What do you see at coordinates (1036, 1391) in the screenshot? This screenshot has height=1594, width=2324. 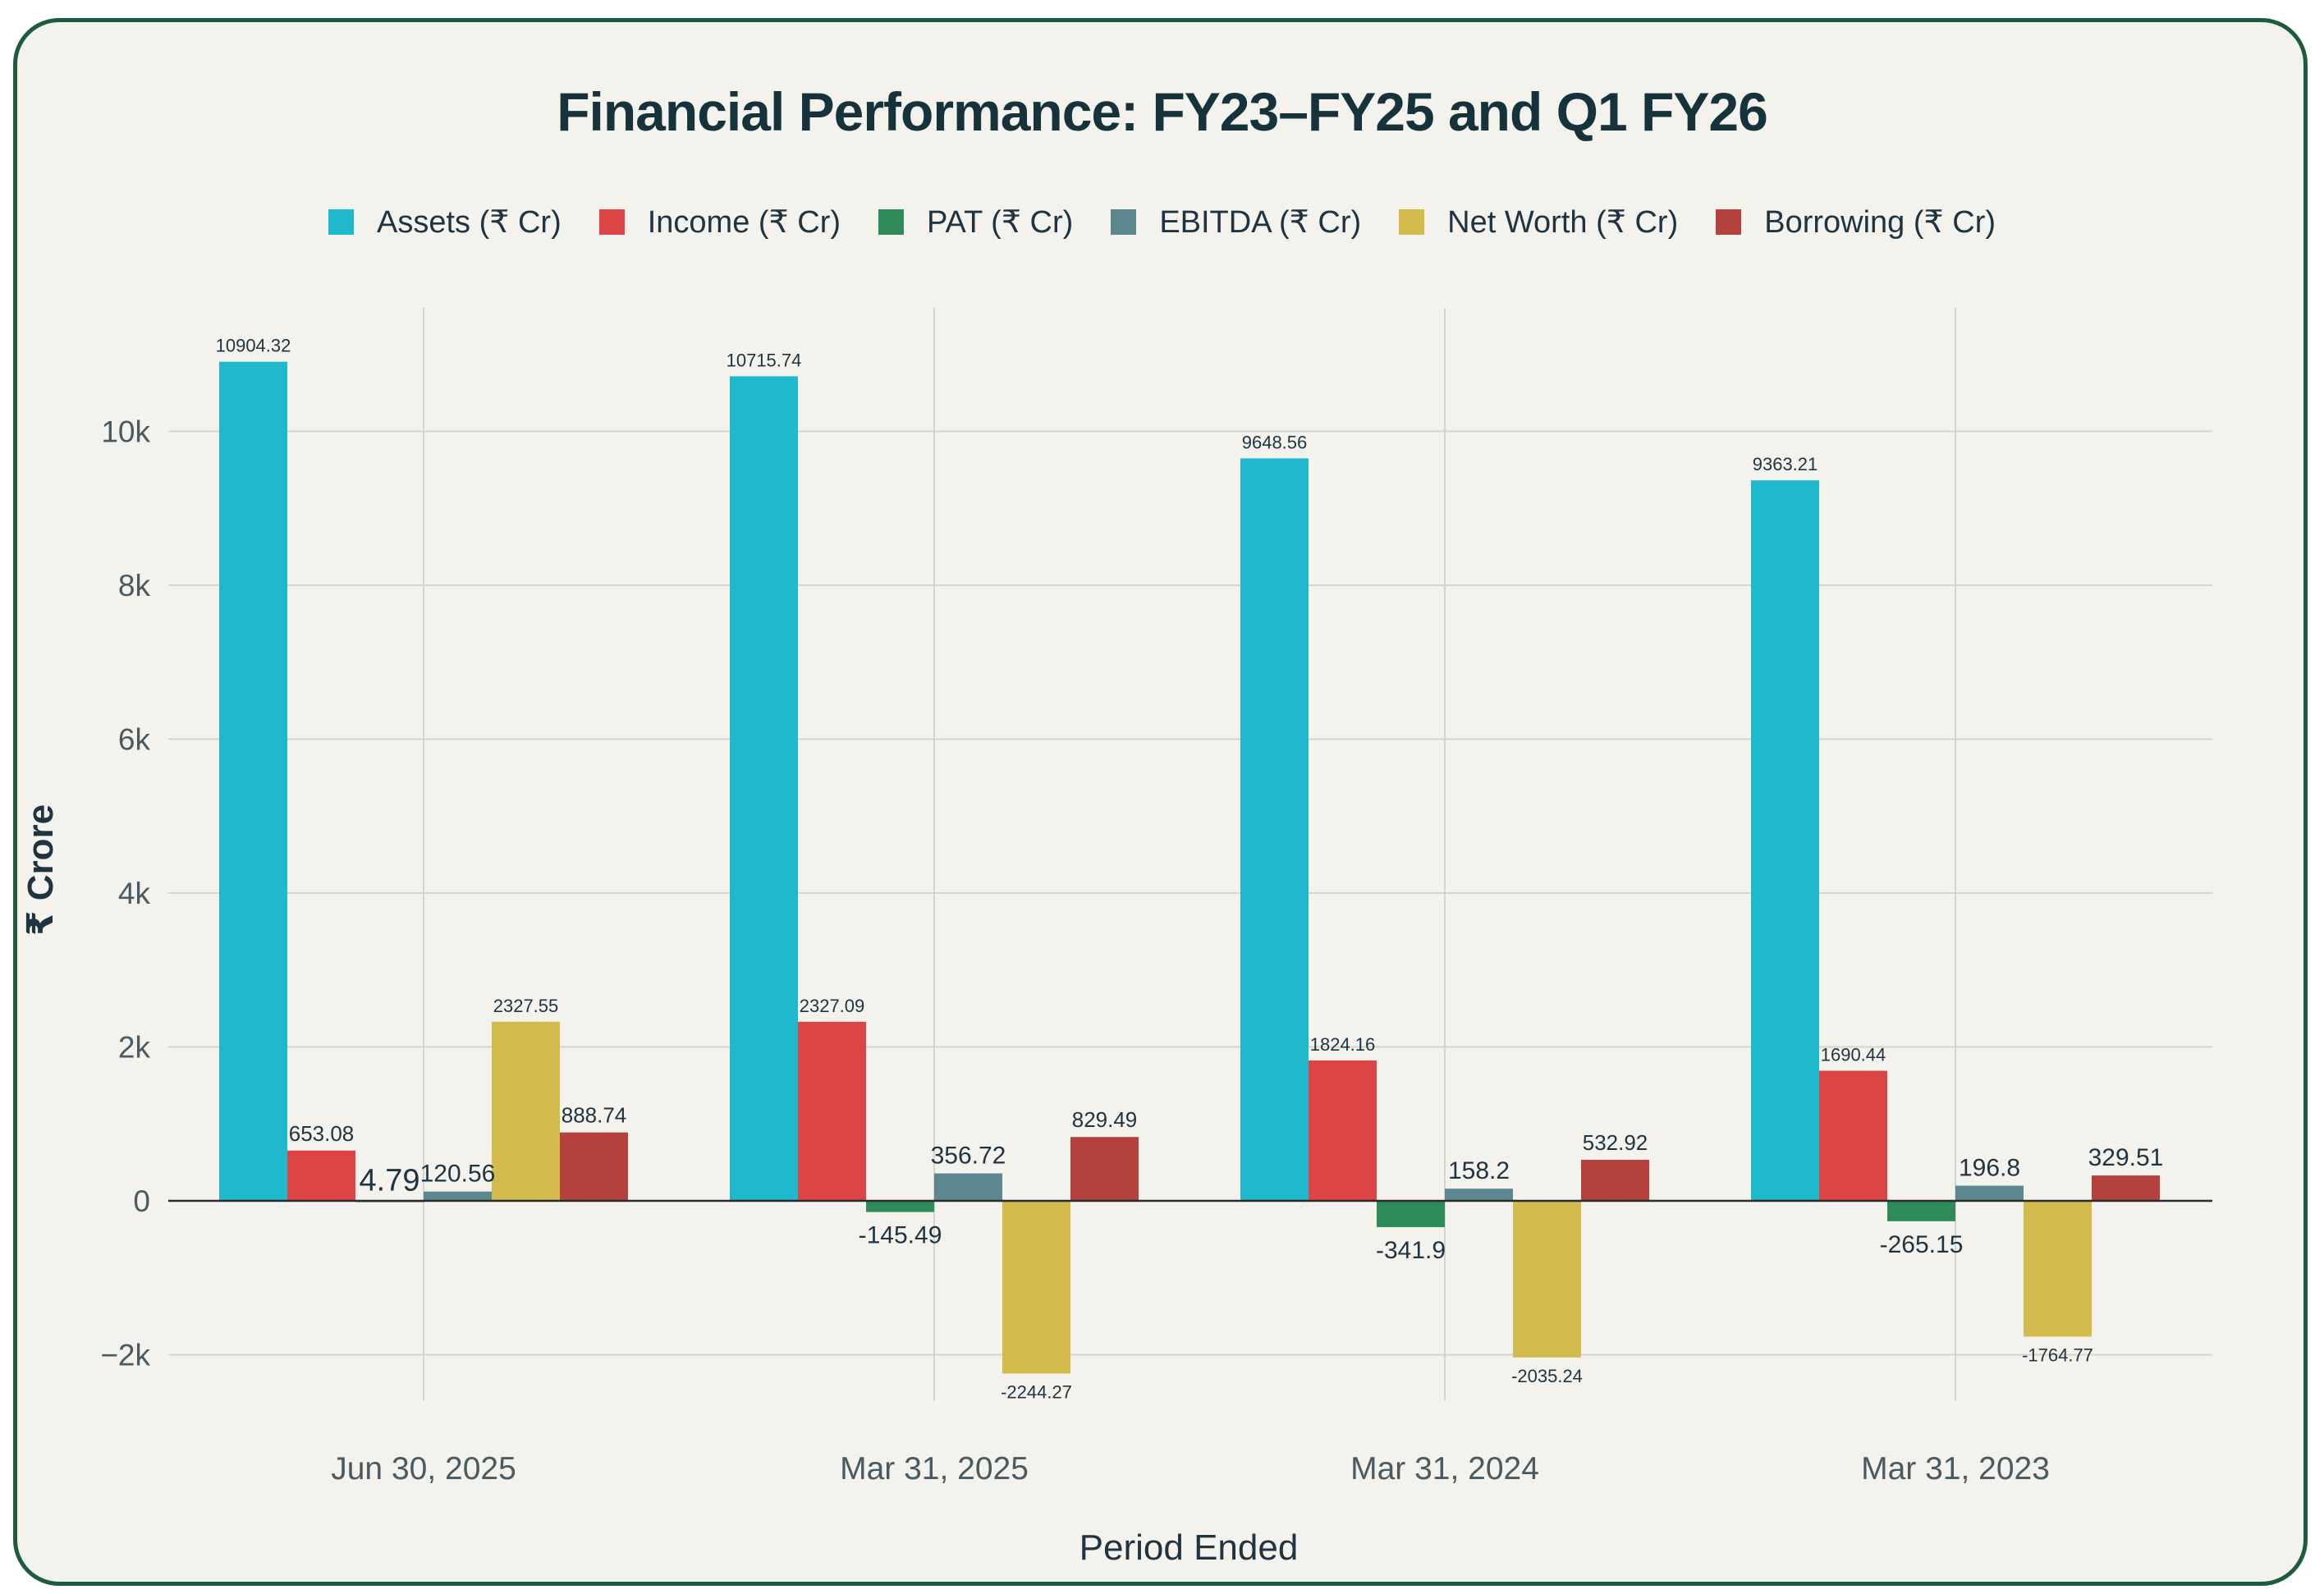 I see `data-label: -2244.27` at bounding box center [1036, 1391].